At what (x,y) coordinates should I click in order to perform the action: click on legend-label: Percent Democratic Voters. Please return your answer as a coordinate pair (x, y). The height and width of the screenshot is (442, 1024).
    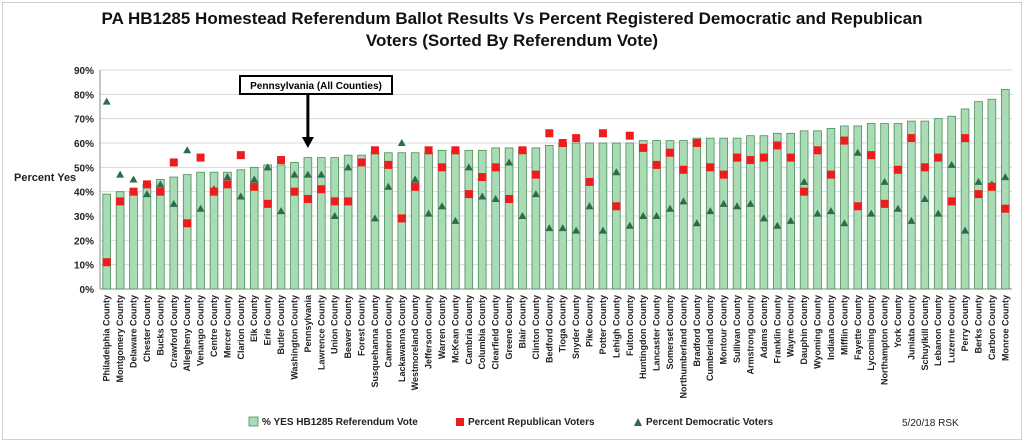
    Looking at the image, I should click on (710, 422).